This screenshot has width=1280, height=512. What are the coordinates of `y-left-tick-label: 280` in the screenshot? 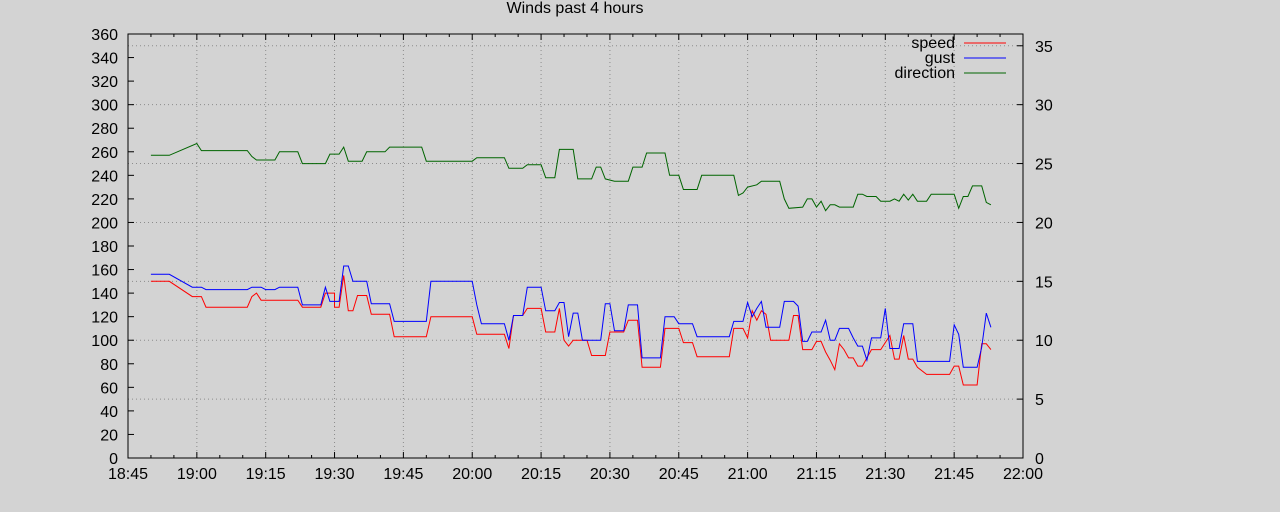 It's located at (104, 129).